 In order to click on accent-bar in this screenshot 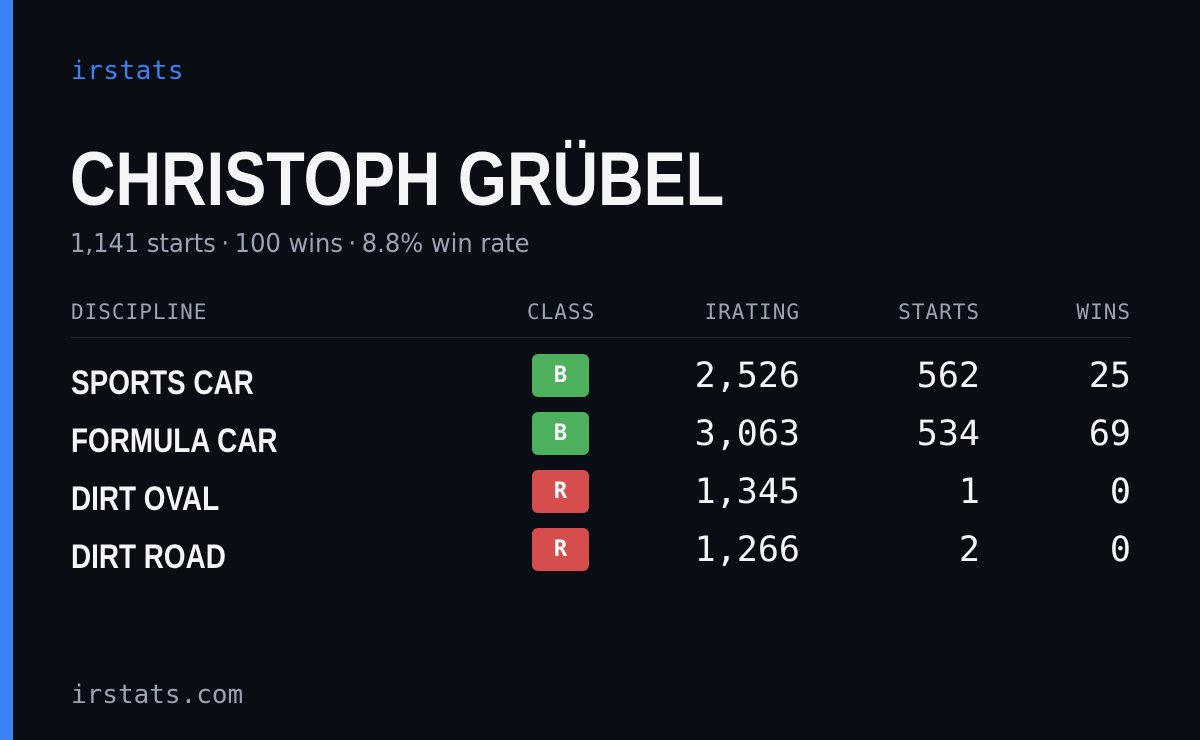, I will do `click(6, 370)`.